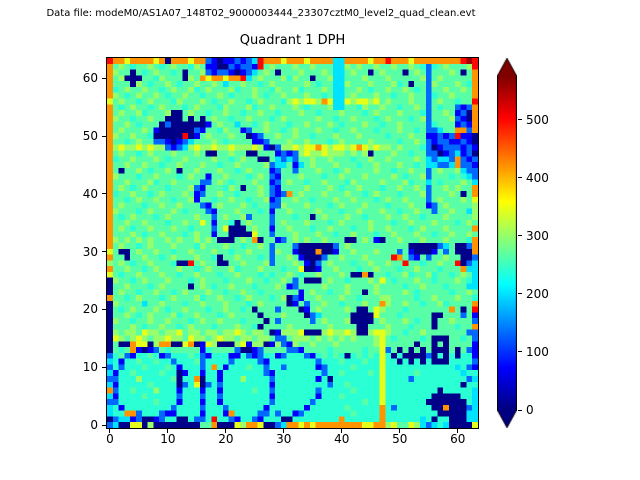  I want to click on x-axis-tick-label: 10, so click(168, 439).